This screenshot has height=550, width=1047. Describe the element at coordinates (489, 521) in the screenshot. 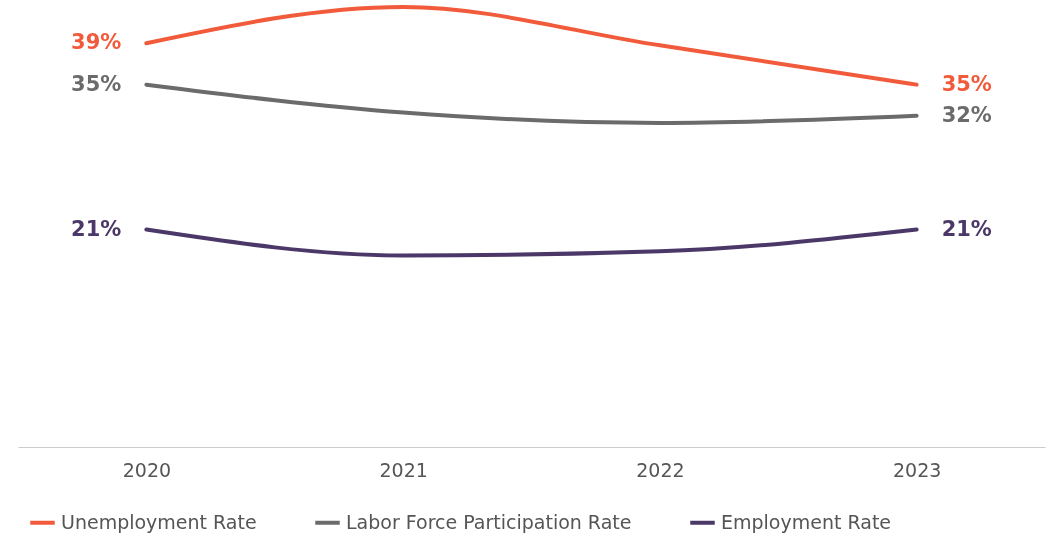

I see `legend-label: Labor Force Participation Rate` at that location.